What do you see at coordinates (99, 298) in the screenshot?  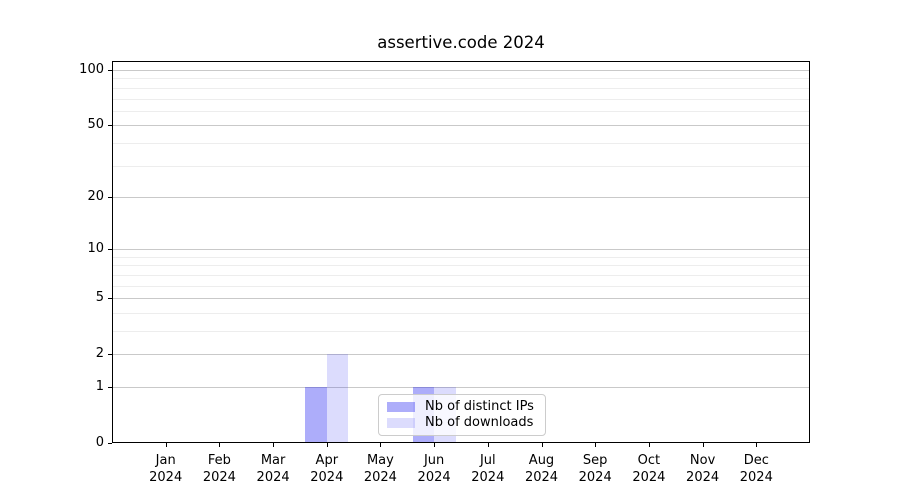 I see `y-axis-tick-label: 5` at bounding box center [99, 298].